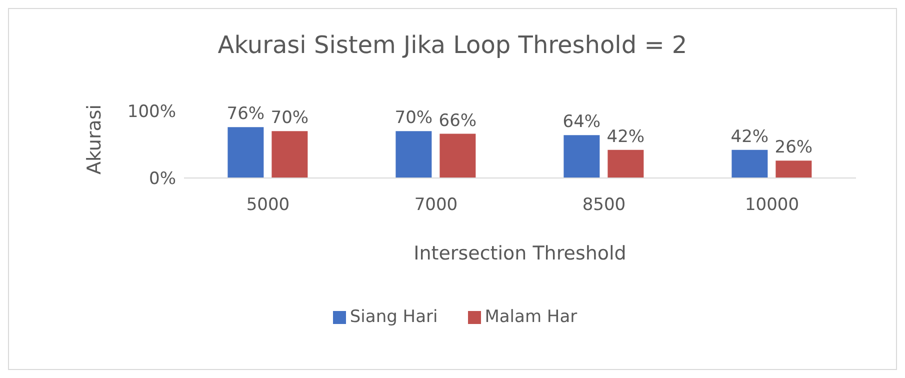 The image size is (905, 378). I want to click on x-tick-label: 10000, so click(772, 205).